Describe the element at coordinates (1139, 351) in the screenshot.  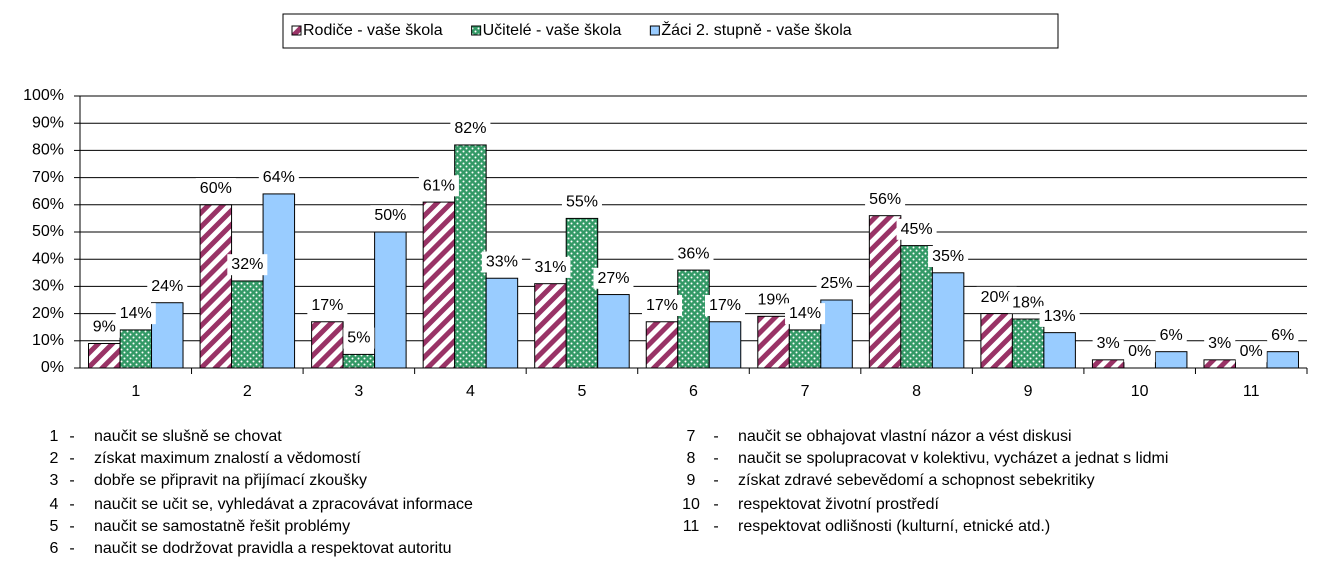
I see `data-label: 0%` at that location.